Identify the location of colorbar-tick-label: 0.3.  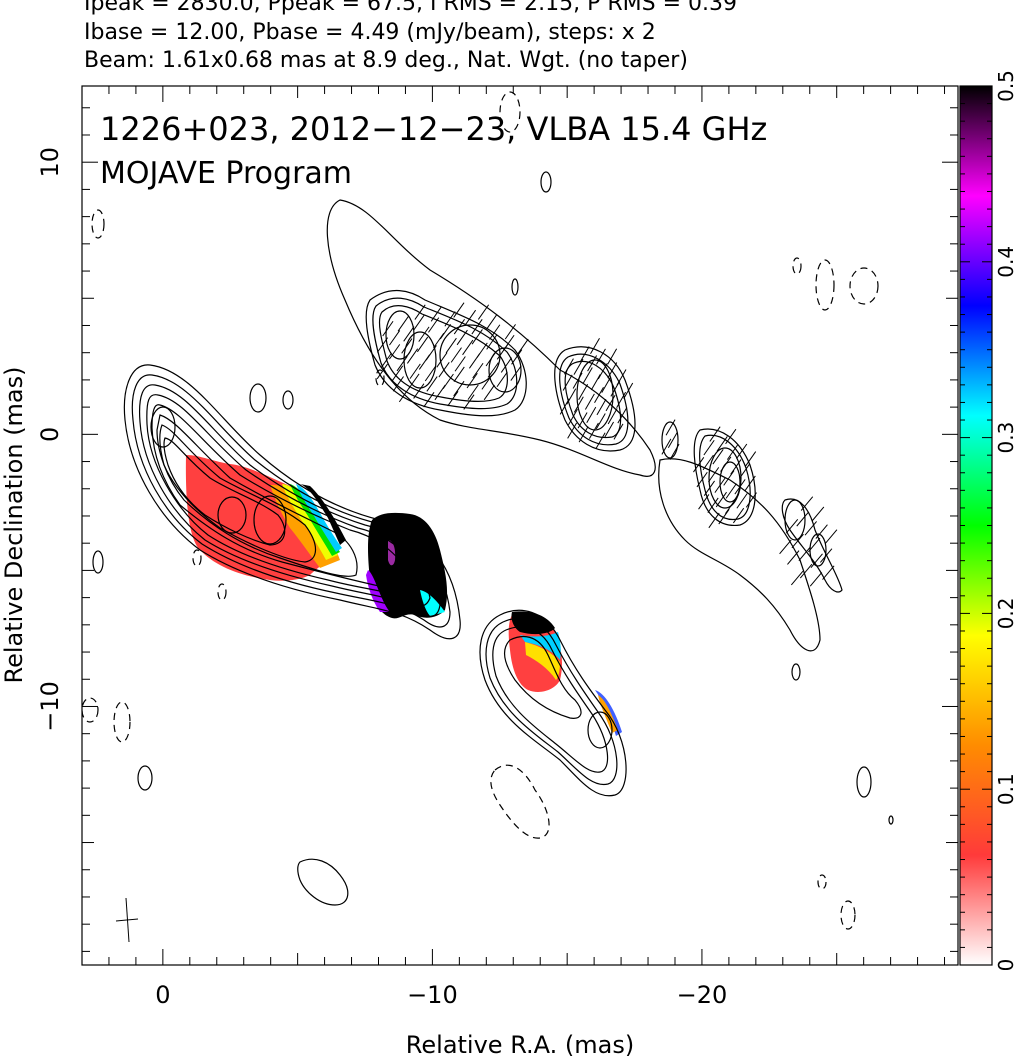
(1006, 438).